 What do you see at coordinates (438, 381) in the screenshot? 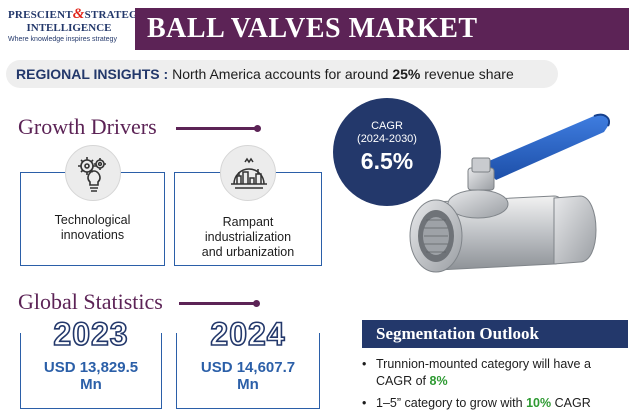
I see `segmentation-highlight: 8%` at bounding box center [438, 381].